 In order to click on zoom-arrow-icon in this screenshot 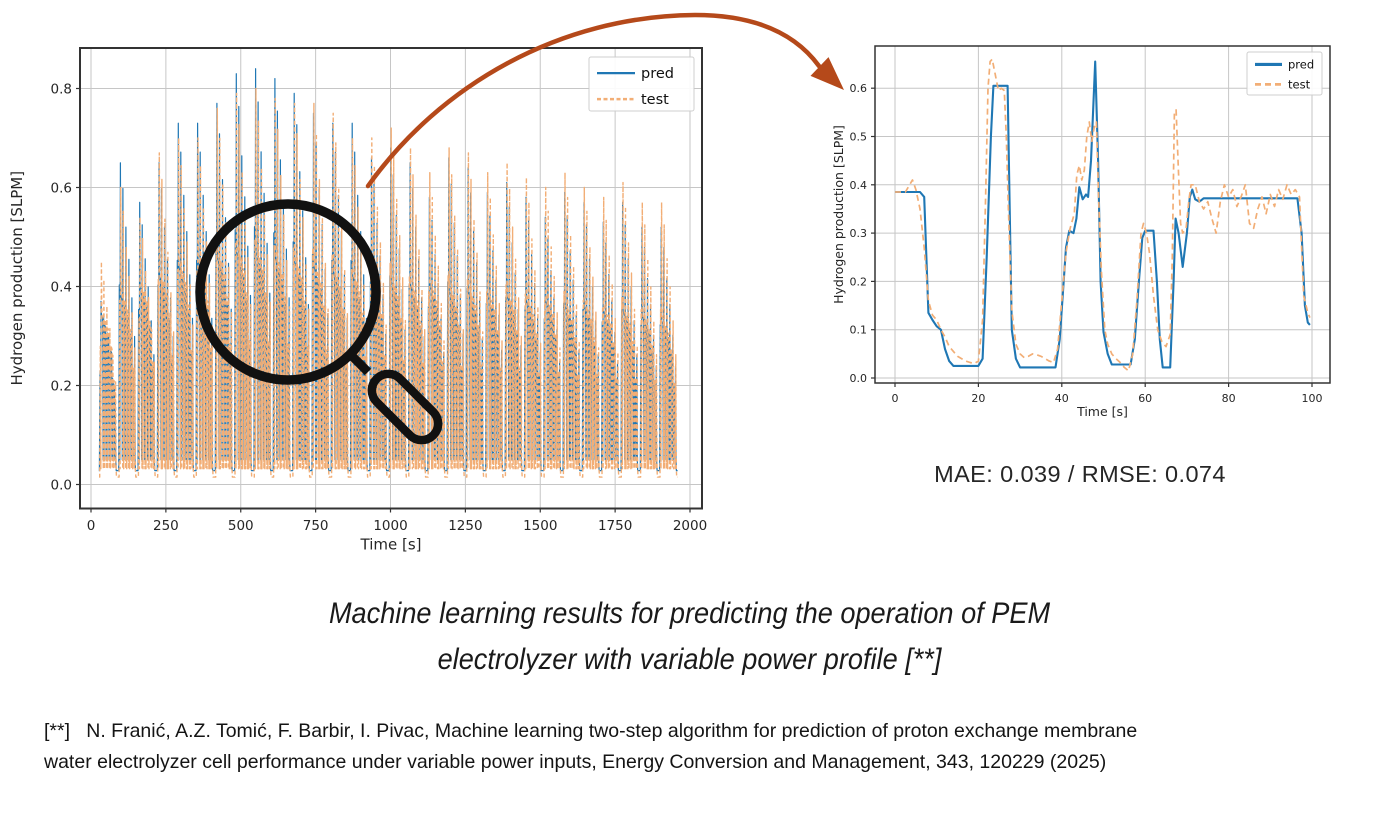, I will do `click(604, 100)`.